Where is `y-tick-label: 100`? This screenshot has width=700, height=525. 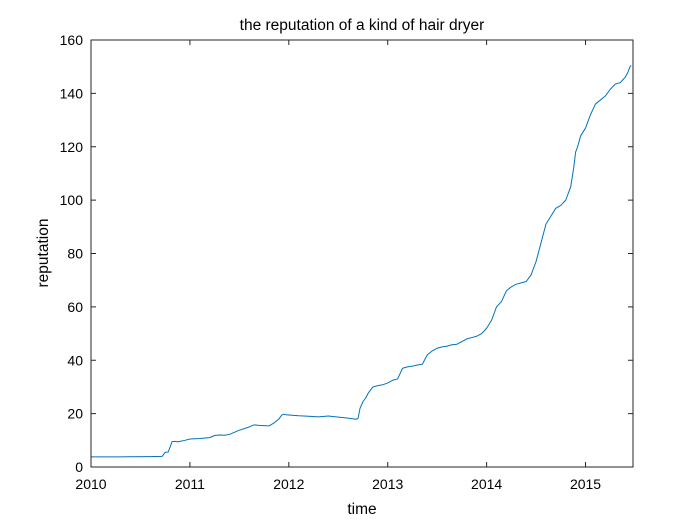 y-tick-label: 100 is located at coordinates (72, 200).